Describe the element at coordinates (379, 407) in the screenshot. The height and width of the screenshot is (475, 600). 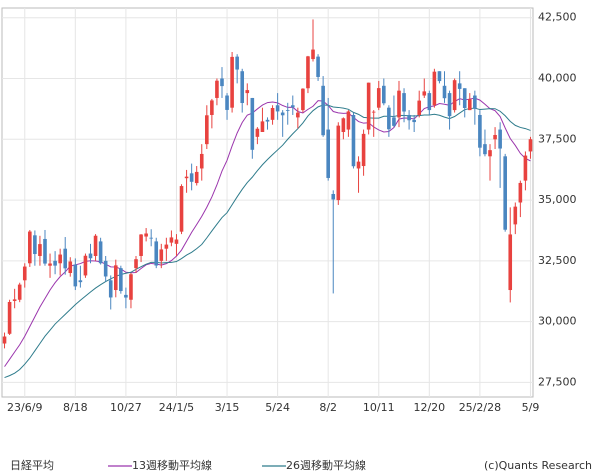
I see `x-tick-label: 10/11` at that location.